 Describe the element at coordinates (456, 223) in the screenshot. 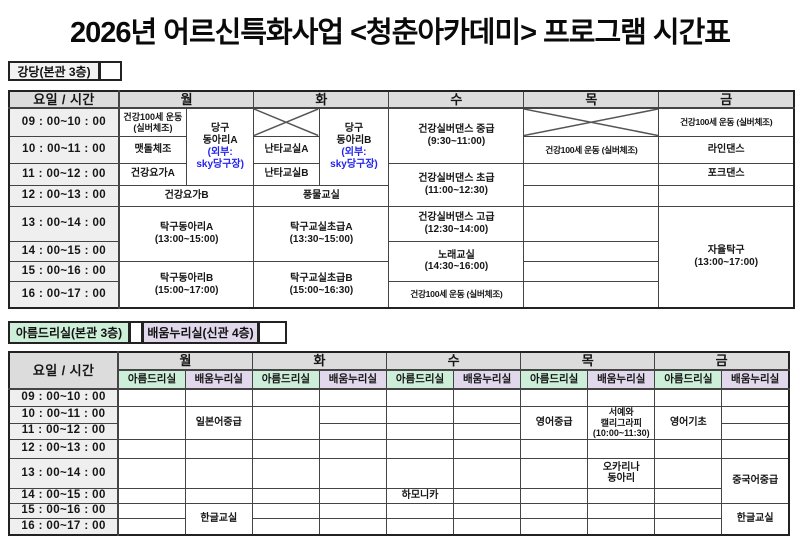

I see `program-cell: 건강실버댄스 고급 (12:30~14:00)` at that location.